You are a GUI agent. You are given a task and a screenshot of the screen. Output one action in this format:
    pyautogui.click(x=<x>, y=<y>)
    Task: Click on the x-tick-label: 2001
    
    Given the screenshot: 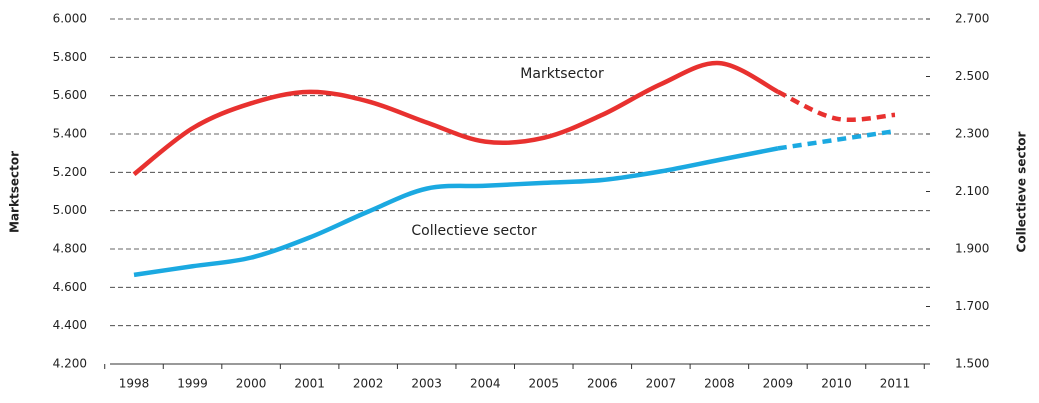 What is the action you would take?
    pyautogui.click(x=309, y=384)
    